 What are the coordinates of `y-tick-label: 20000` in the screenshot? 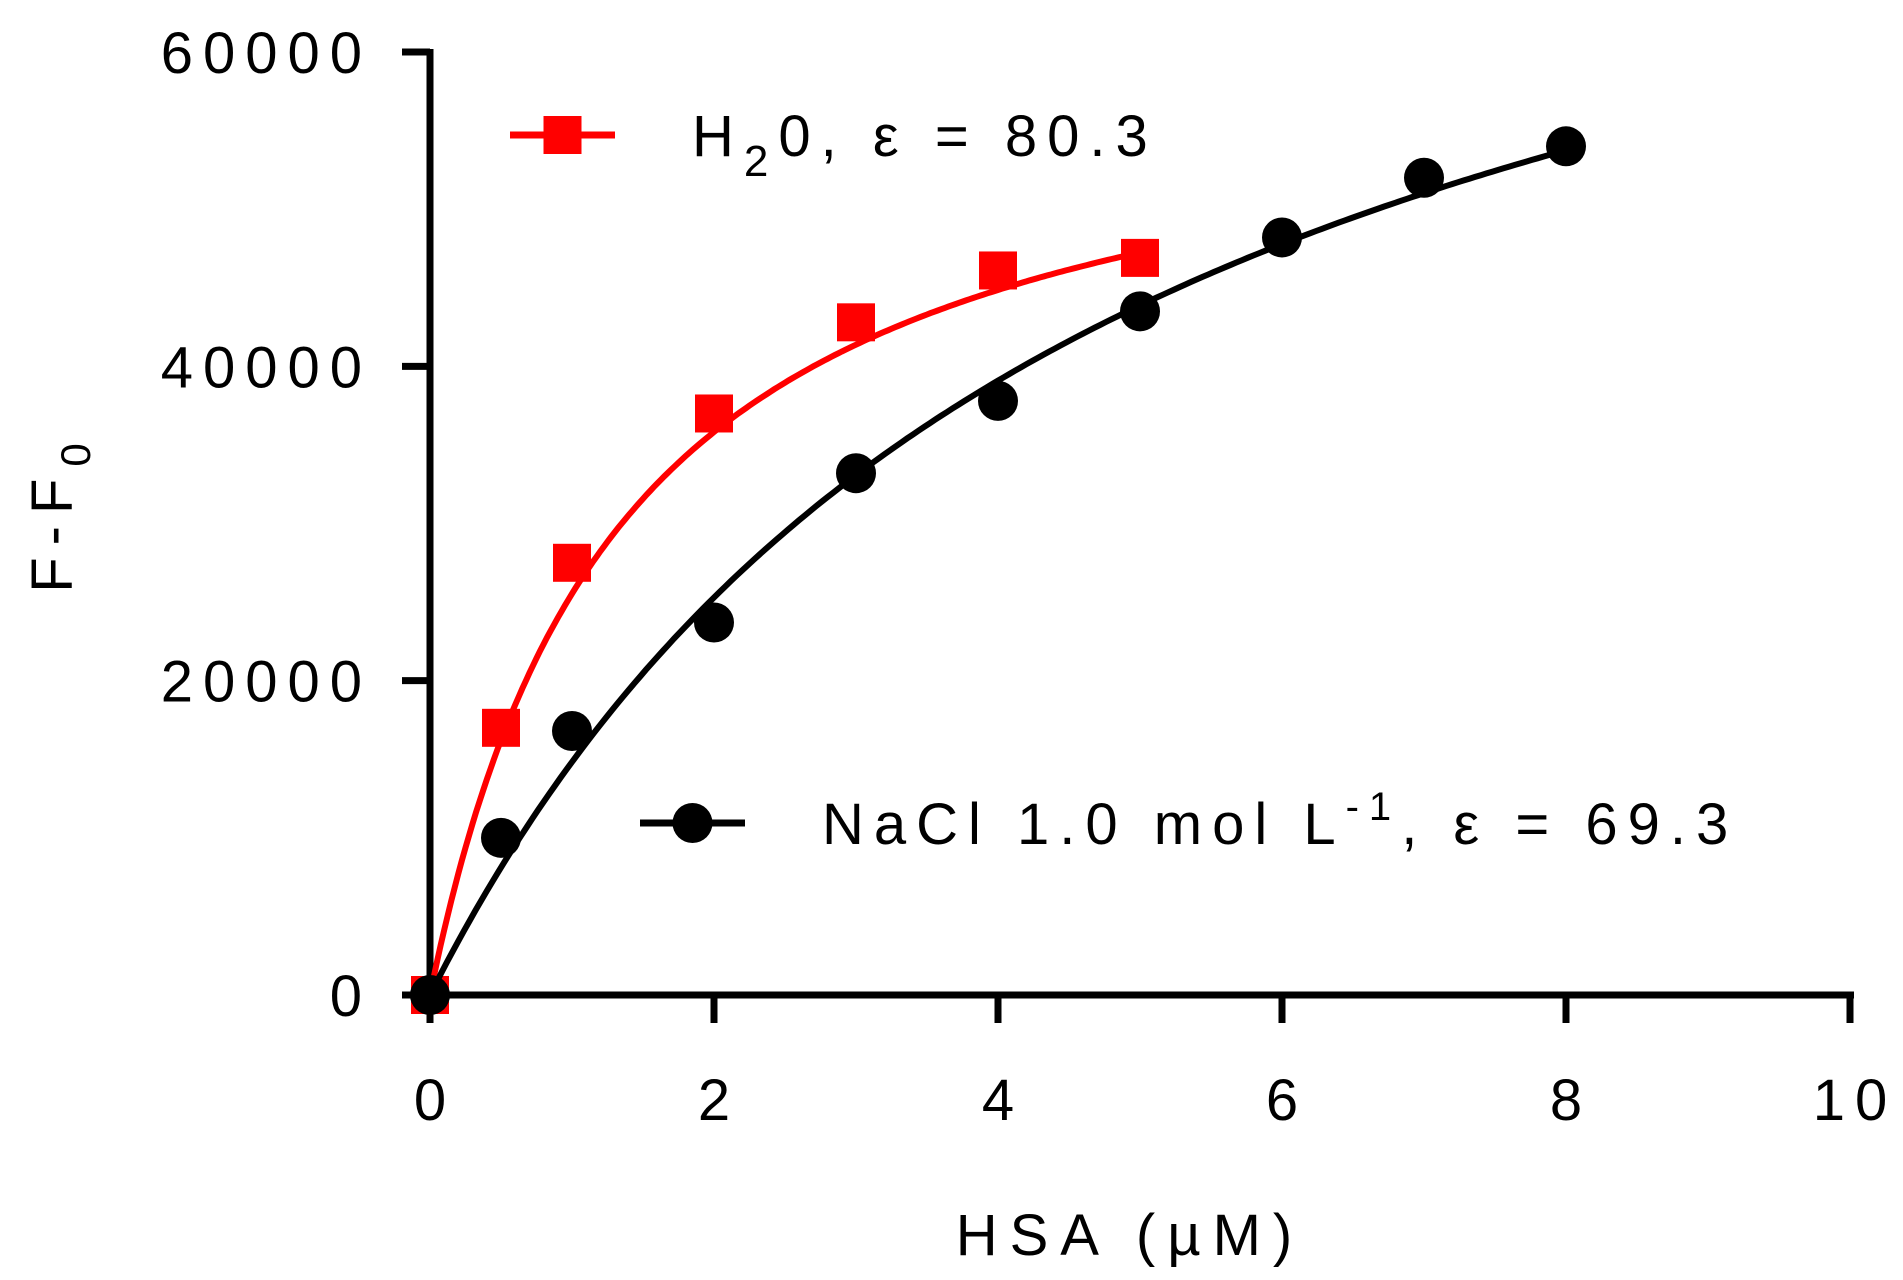 It's located at (266, 682).